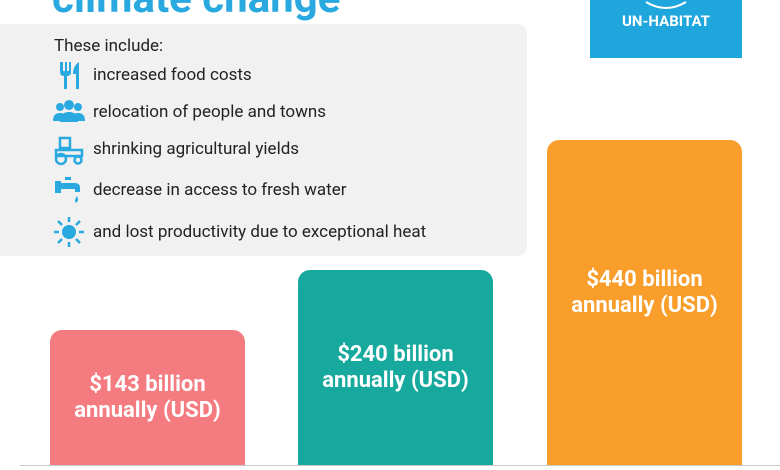 The width and height of the screenshot is (780, 470). I want to click on icon-tractor, so click(69, 151).